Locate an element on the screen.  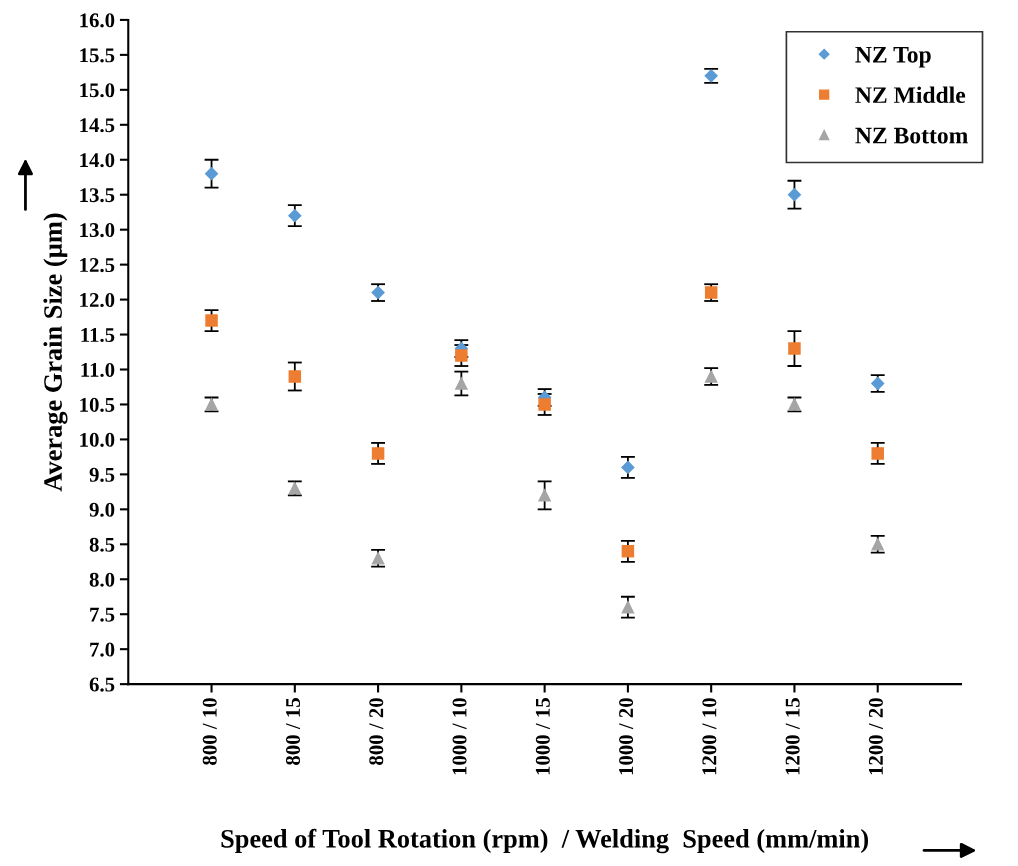
y-tick-label: 14.0 is located at coordinates (97, 160).